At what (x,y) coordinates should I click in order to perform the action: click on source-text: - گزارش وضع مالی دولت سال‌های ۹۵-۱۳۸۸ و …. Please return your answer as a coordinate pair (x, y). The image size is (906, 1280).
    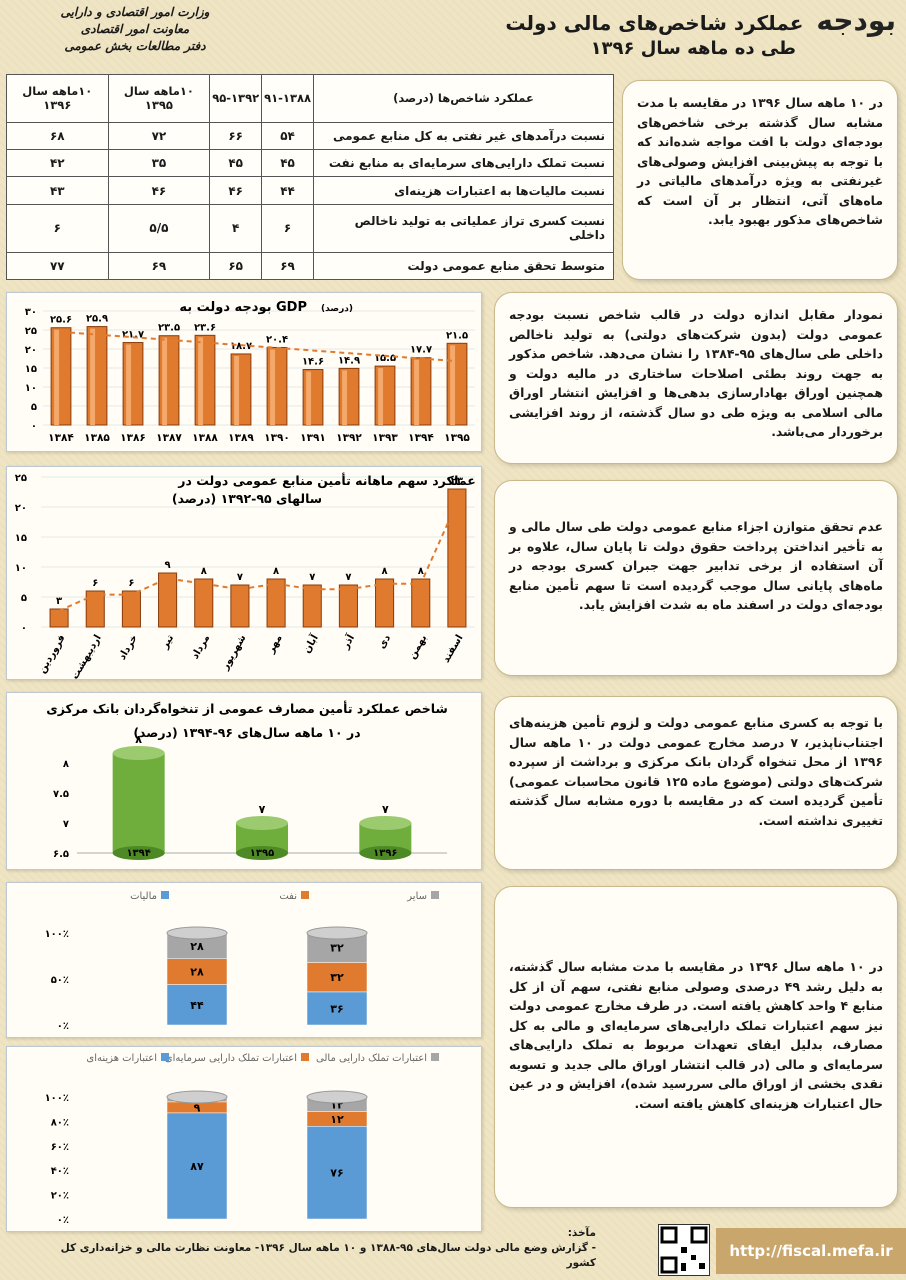
    Looking at the image, I should click on (328, 1255).